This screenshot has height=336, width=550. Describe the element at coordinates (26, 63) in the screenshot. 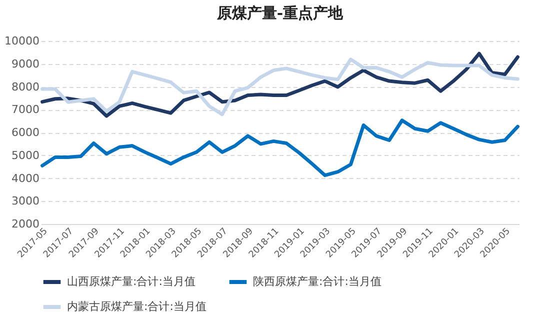

I see `y-tick-label: 9000` at that location.